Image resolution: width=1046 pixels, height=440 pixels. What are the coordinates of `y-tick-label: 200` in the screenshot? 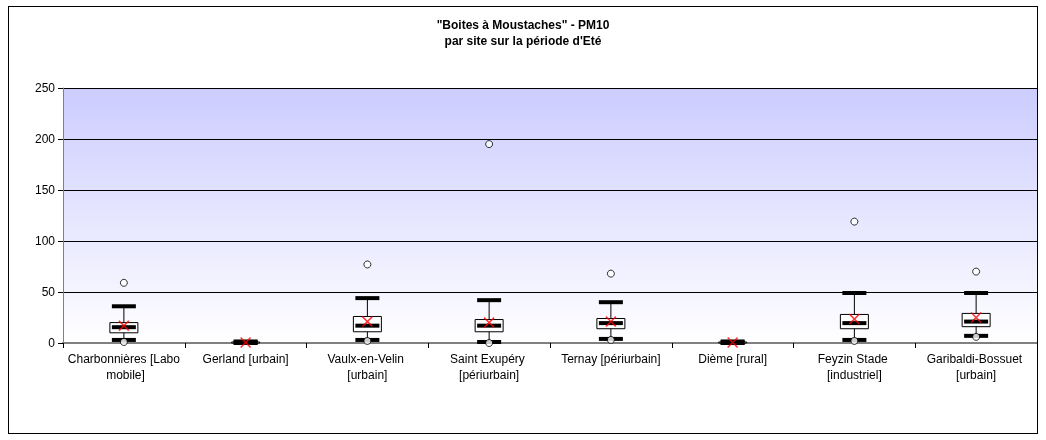 It's located at (45, 139).